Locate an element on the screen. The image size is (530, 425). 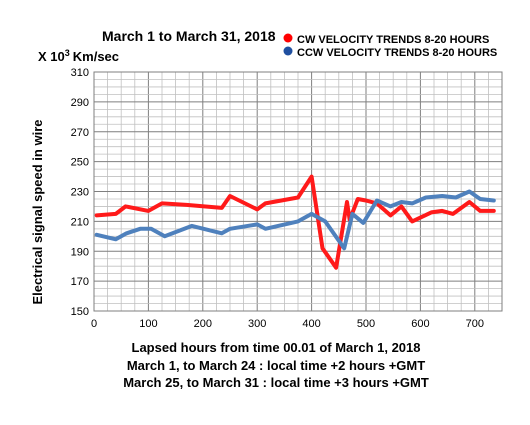
y-unit-exponent: 3 is located at coordinates (67, 53).